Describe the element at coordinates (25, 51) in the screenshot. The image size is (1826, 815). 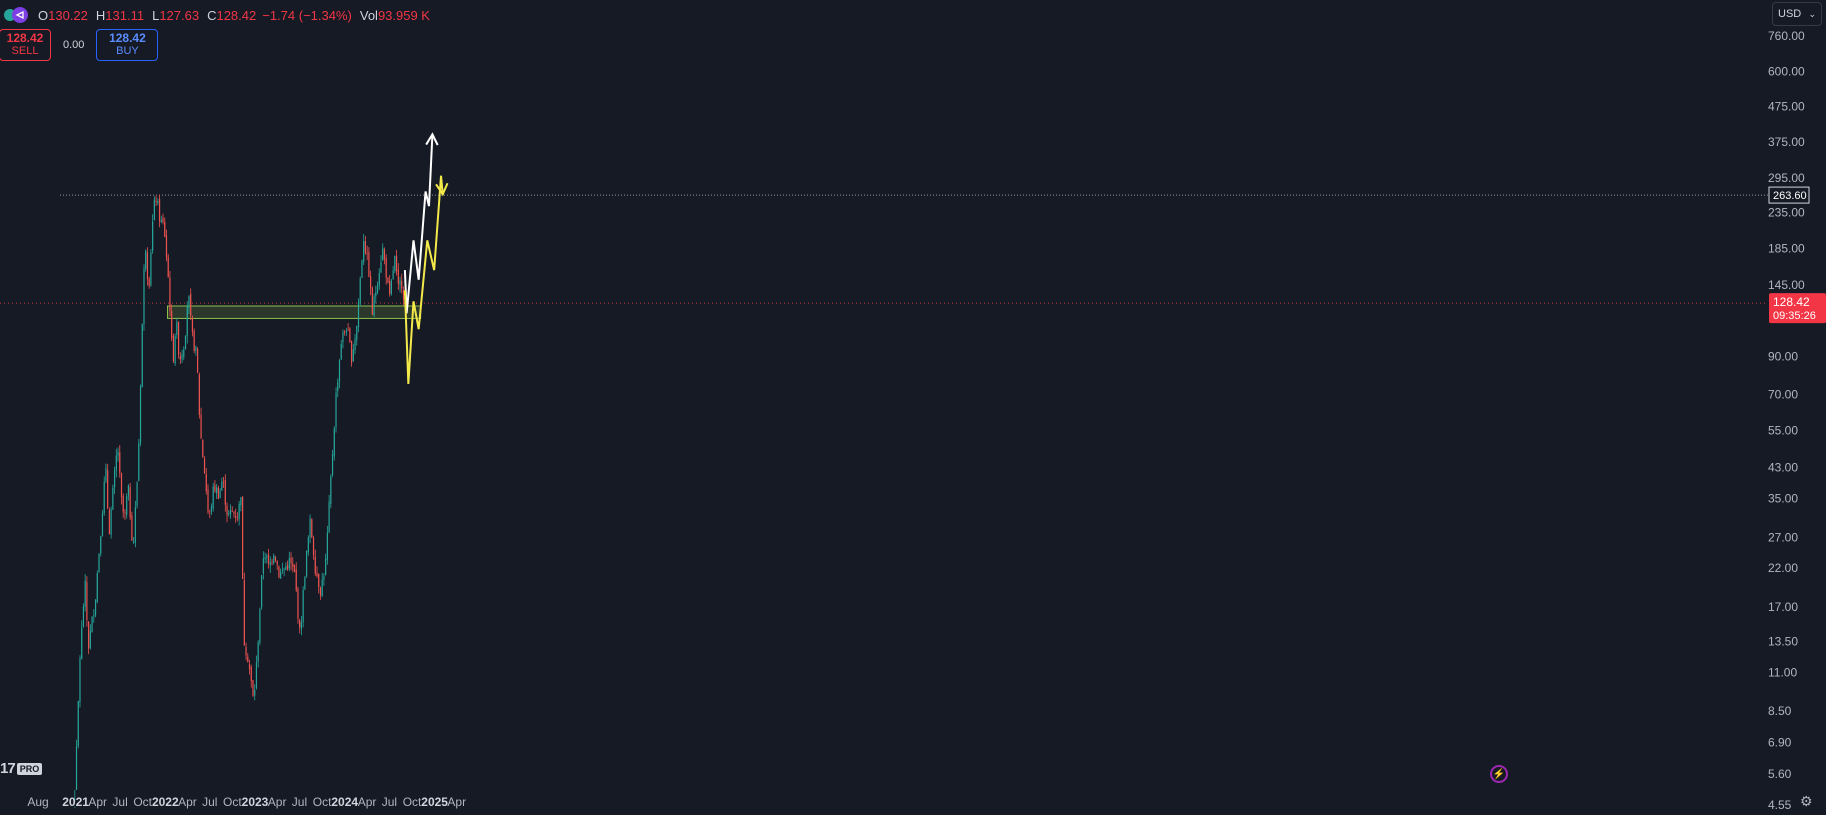
I see `sell-label: SELL` at that location.